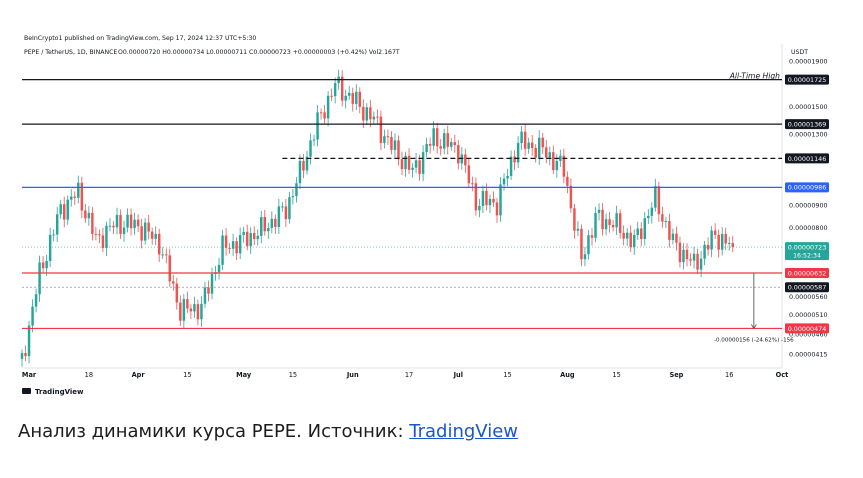 The width and height of the screenshot is (863, 478). What do you see at coordinates (808, 228) in the screenshot?
I see `y-tick-label: 0.00000800` at bounding box center [808, 228].